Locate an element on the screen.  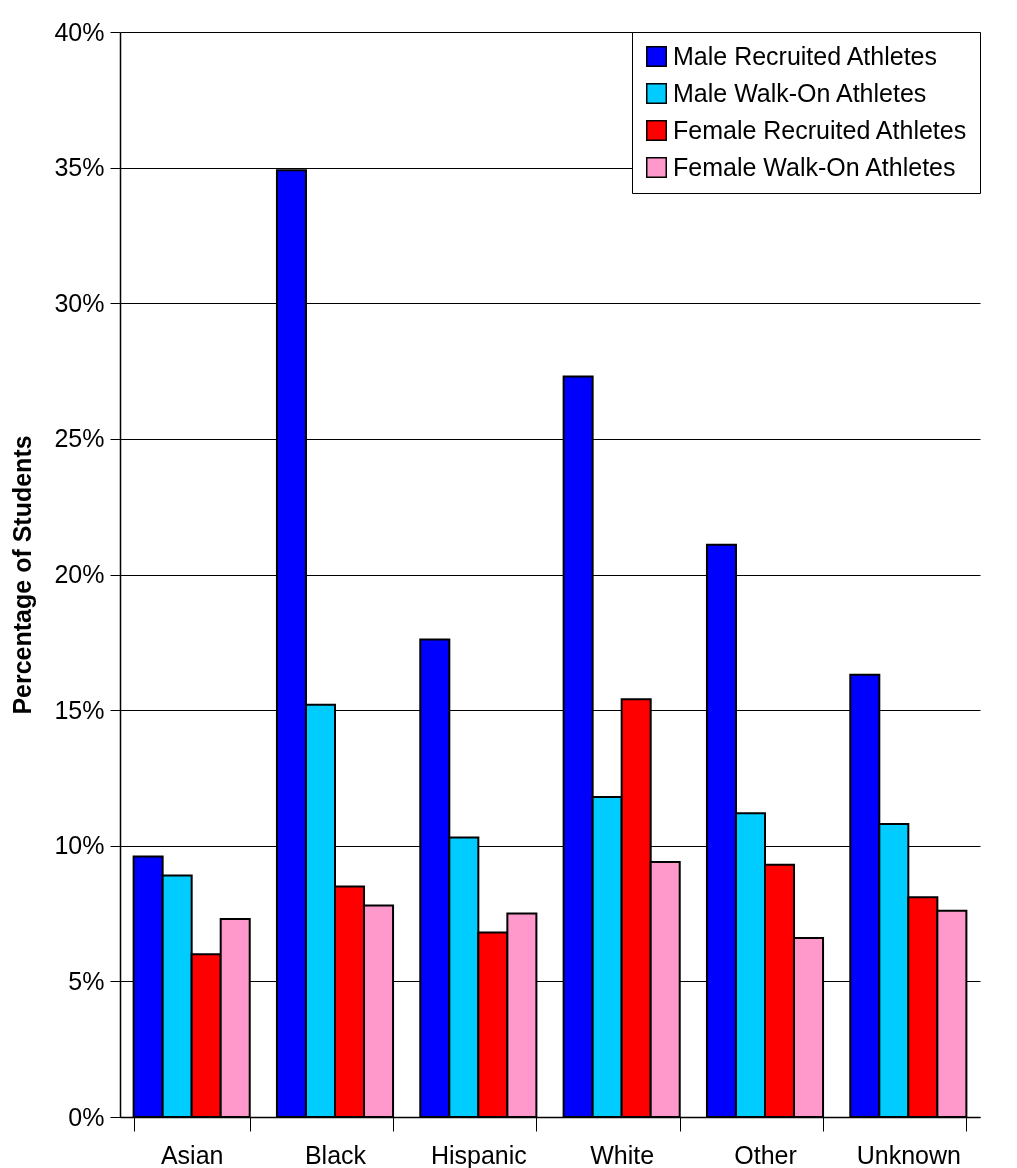
y-tick-label: 20% is located at coordinates (79, 574).